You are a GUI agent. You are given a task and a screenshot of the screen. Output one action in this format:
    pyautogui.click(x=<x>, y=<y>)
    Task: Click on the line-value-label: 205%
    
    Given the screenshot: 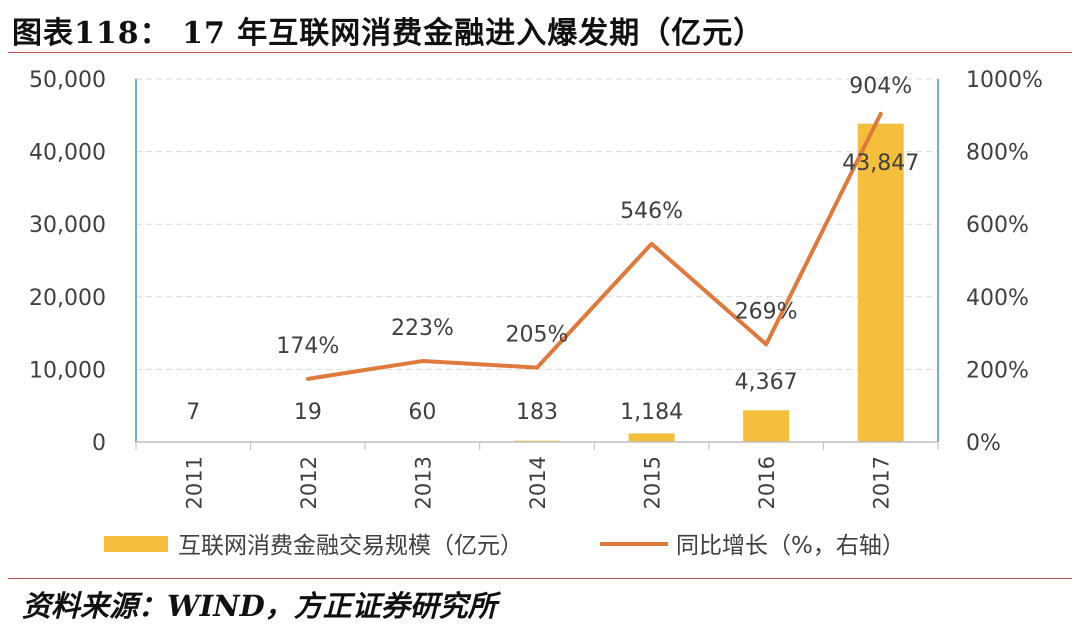 What is the action you would take?
    pyautogui.click(x=537, y=335)
    